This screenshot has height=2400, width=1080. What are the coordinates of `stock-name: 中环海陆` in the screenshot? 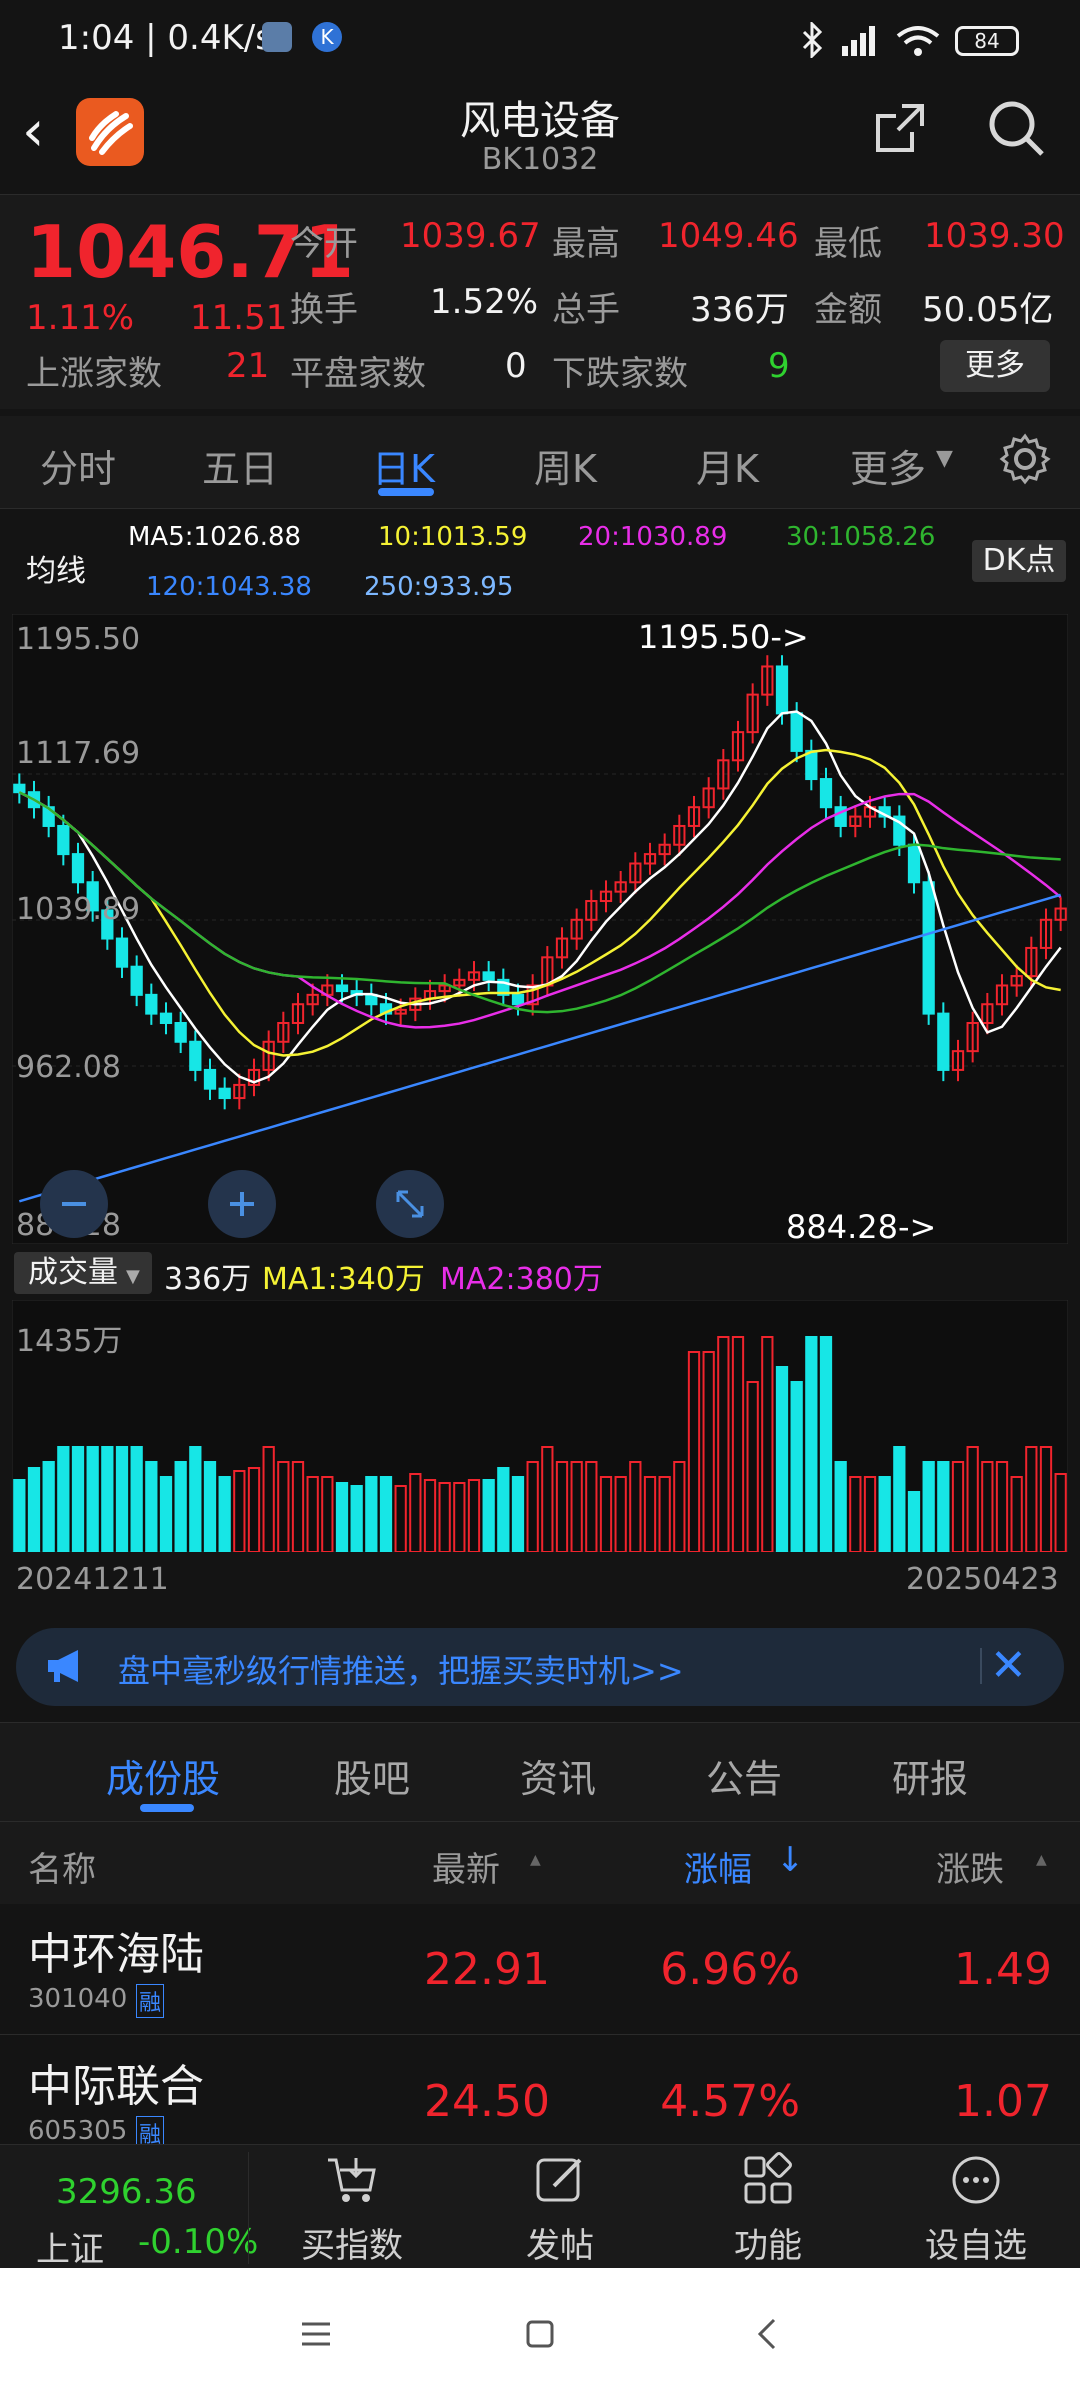 It's located at (116, 1954).